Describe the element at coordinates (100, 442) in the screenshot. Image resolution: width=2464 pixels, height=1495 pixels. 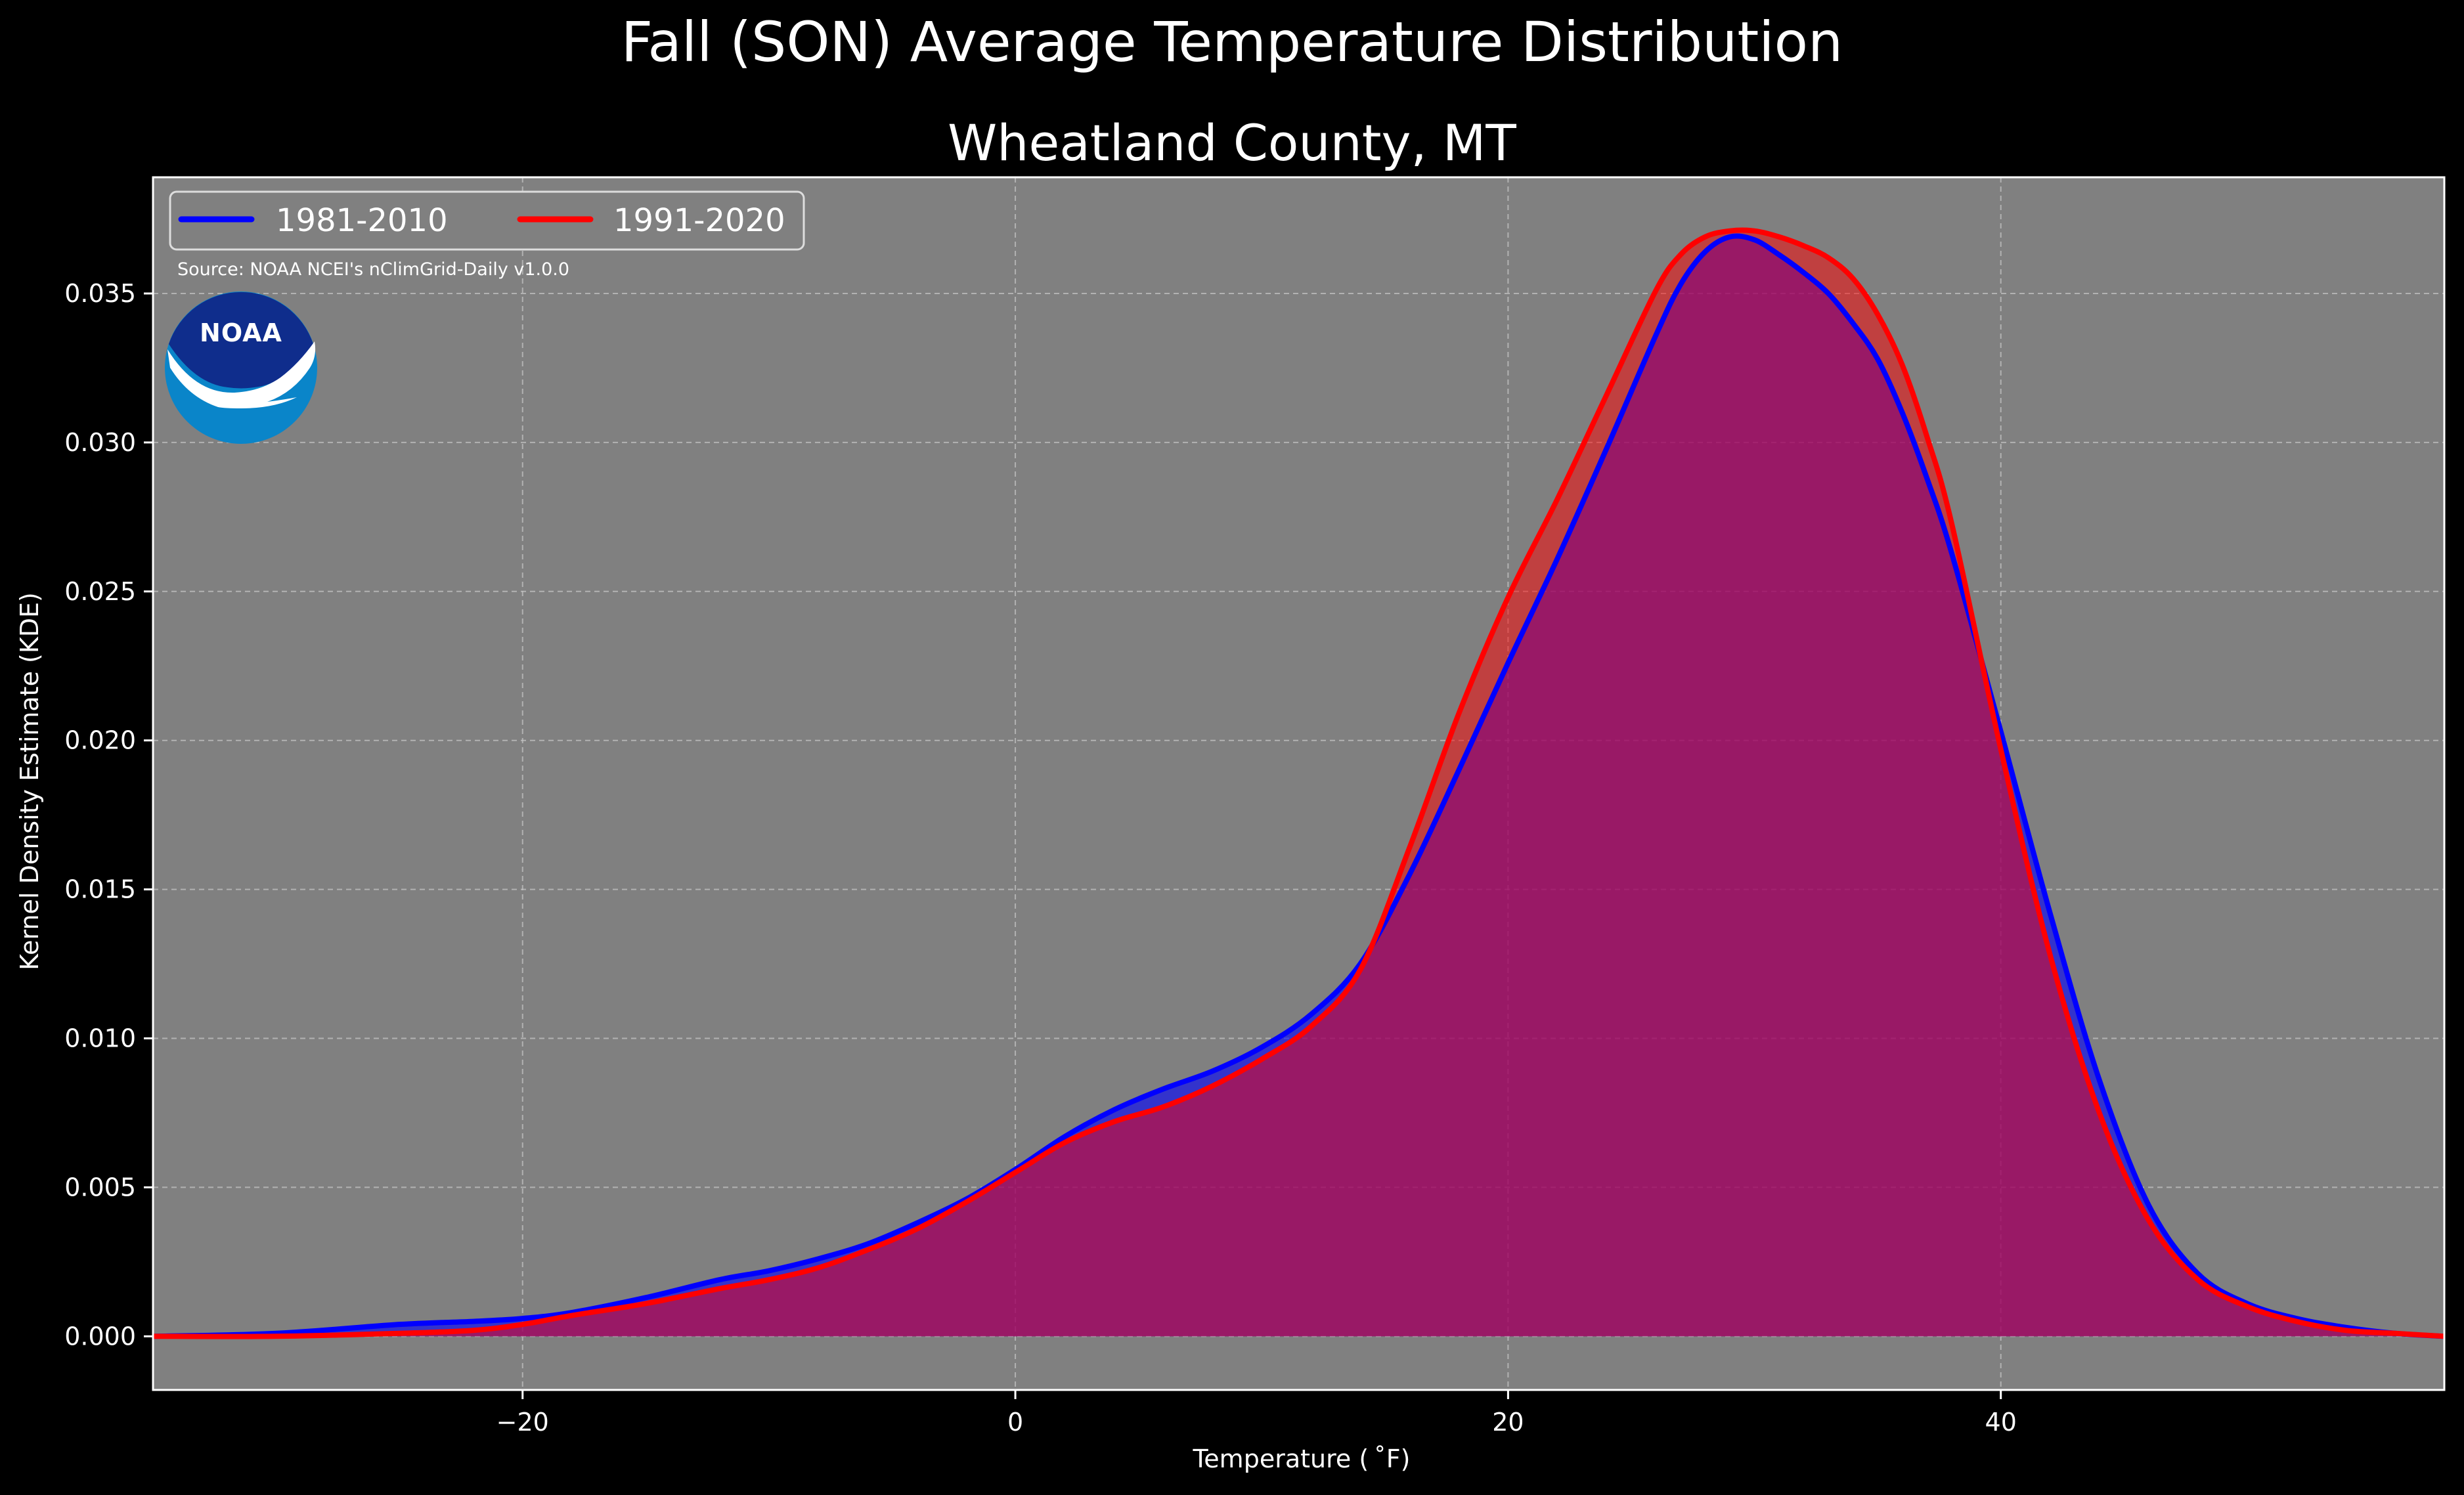
I see `y-tick-label: 0.030` at that location.